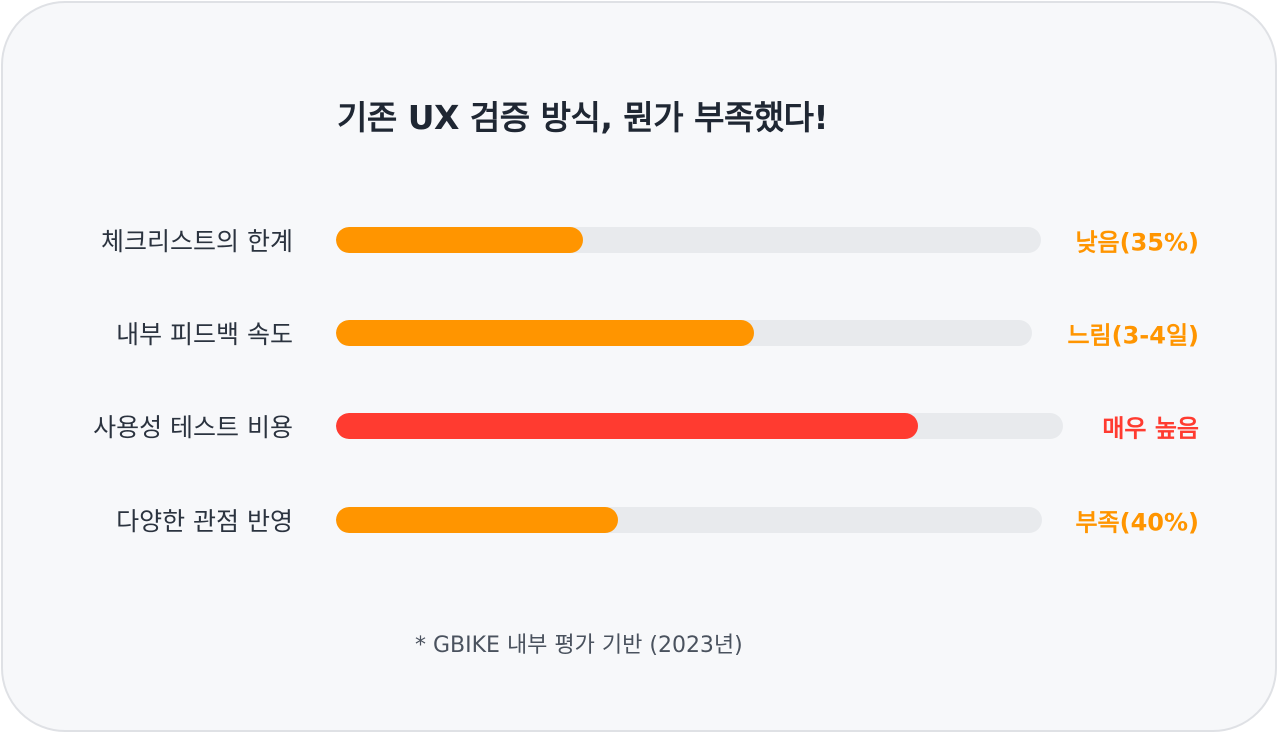 The height and width of the screenshot is (735, 1280). Describe the element at coordinates (1150, 428) in the screenshot. I see `bar-value-label: 매우 높음` at that location.